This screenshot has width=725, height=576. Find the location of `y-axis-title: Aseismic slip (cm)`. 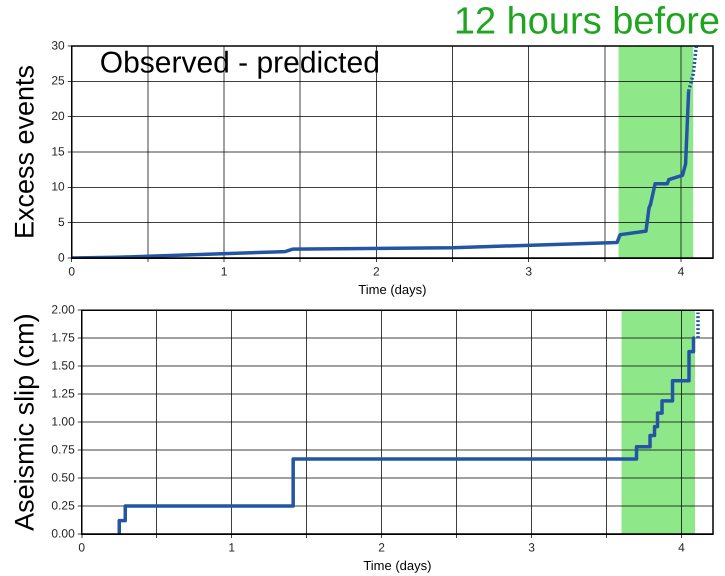

y-axis-title: Aseismic slip (cm) is located at coordinates (25, 422).